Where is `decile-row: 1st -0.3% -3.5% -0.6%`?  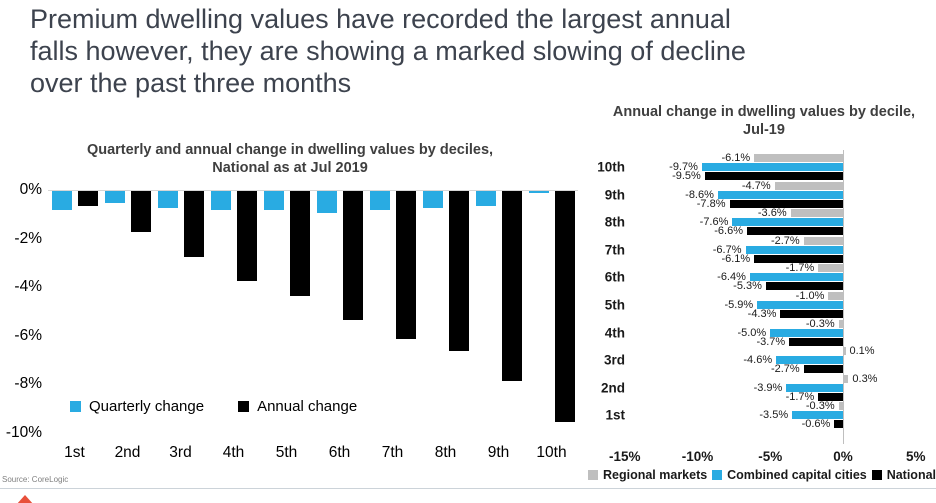
decile-row: 1st -0.3% -3.5% -0.6% is located at coordinates (763, 415).